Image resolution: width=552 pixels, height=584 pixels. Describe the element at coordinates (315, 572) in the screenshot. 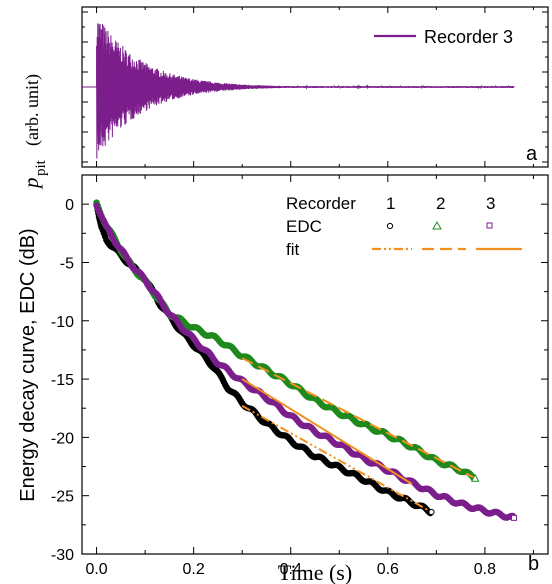

I see `x-axis-label: Time (s)` at that location.